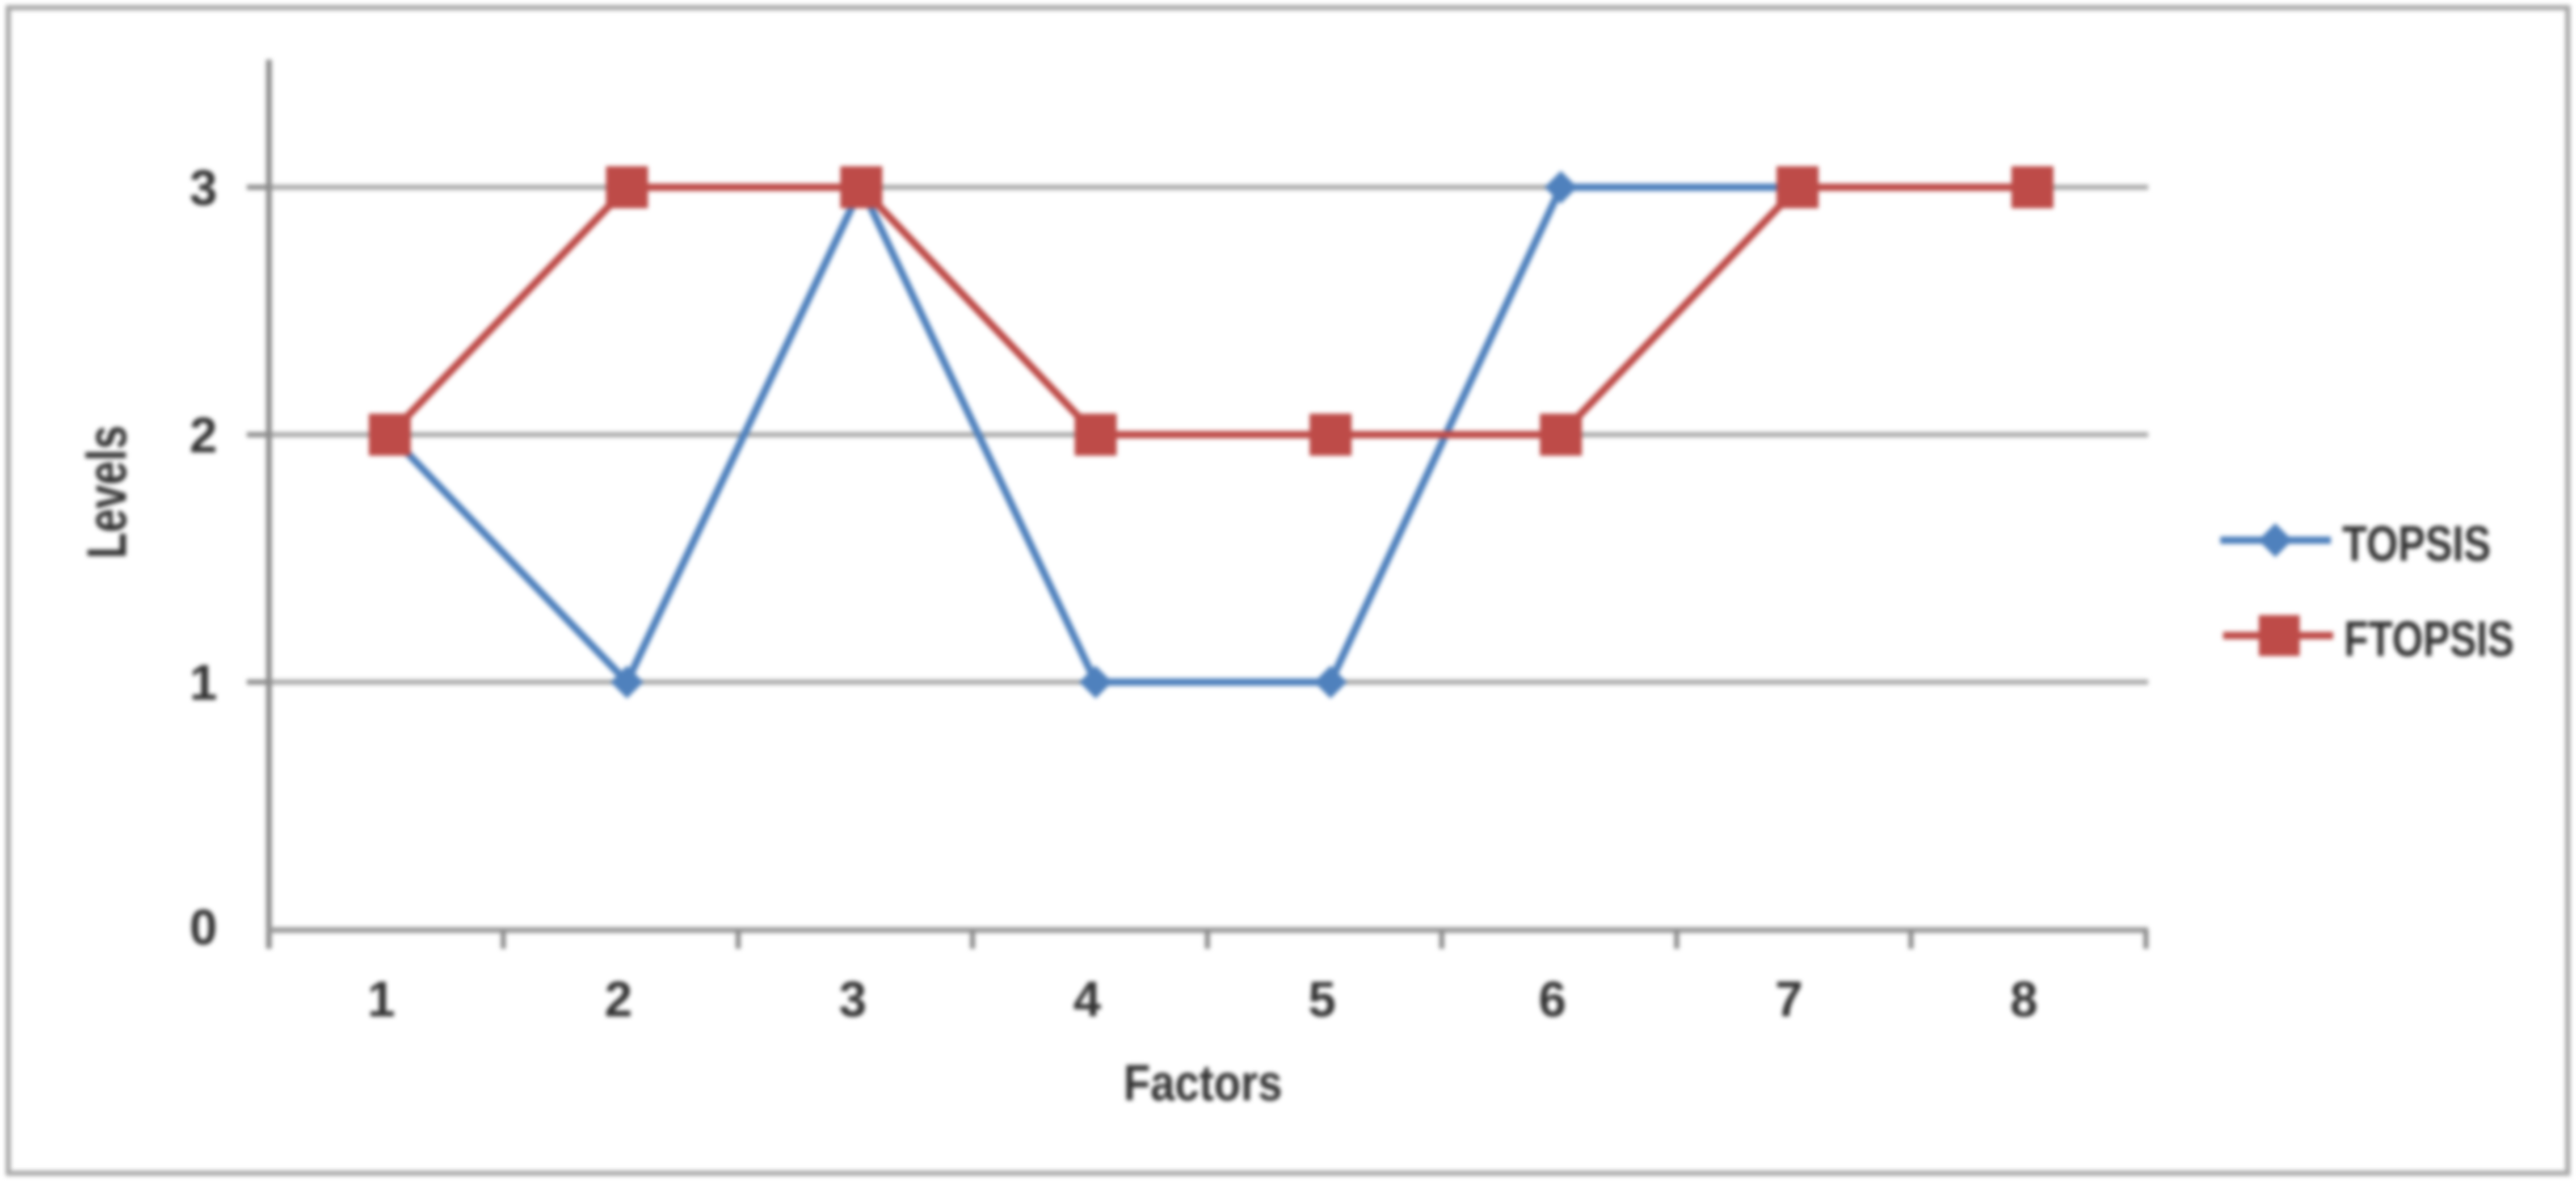 This screenshot has height=1182, width=2576. Describe the element at coordinates (1789, 999) in the screenshot. I see `svg-text: 7` at that location.